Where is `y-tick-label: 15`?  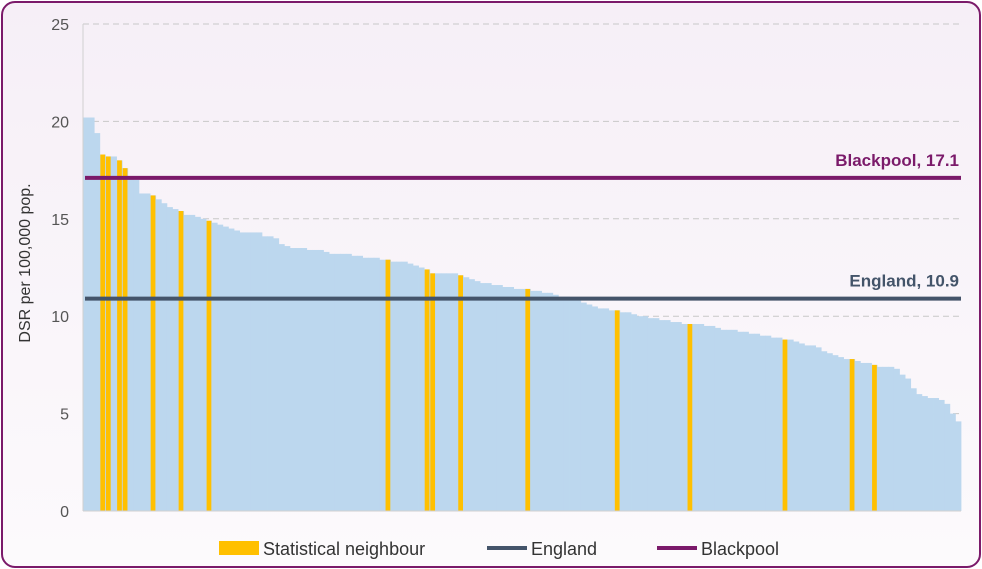
y-tick-label: 15 is located at coordinates (60, 220).